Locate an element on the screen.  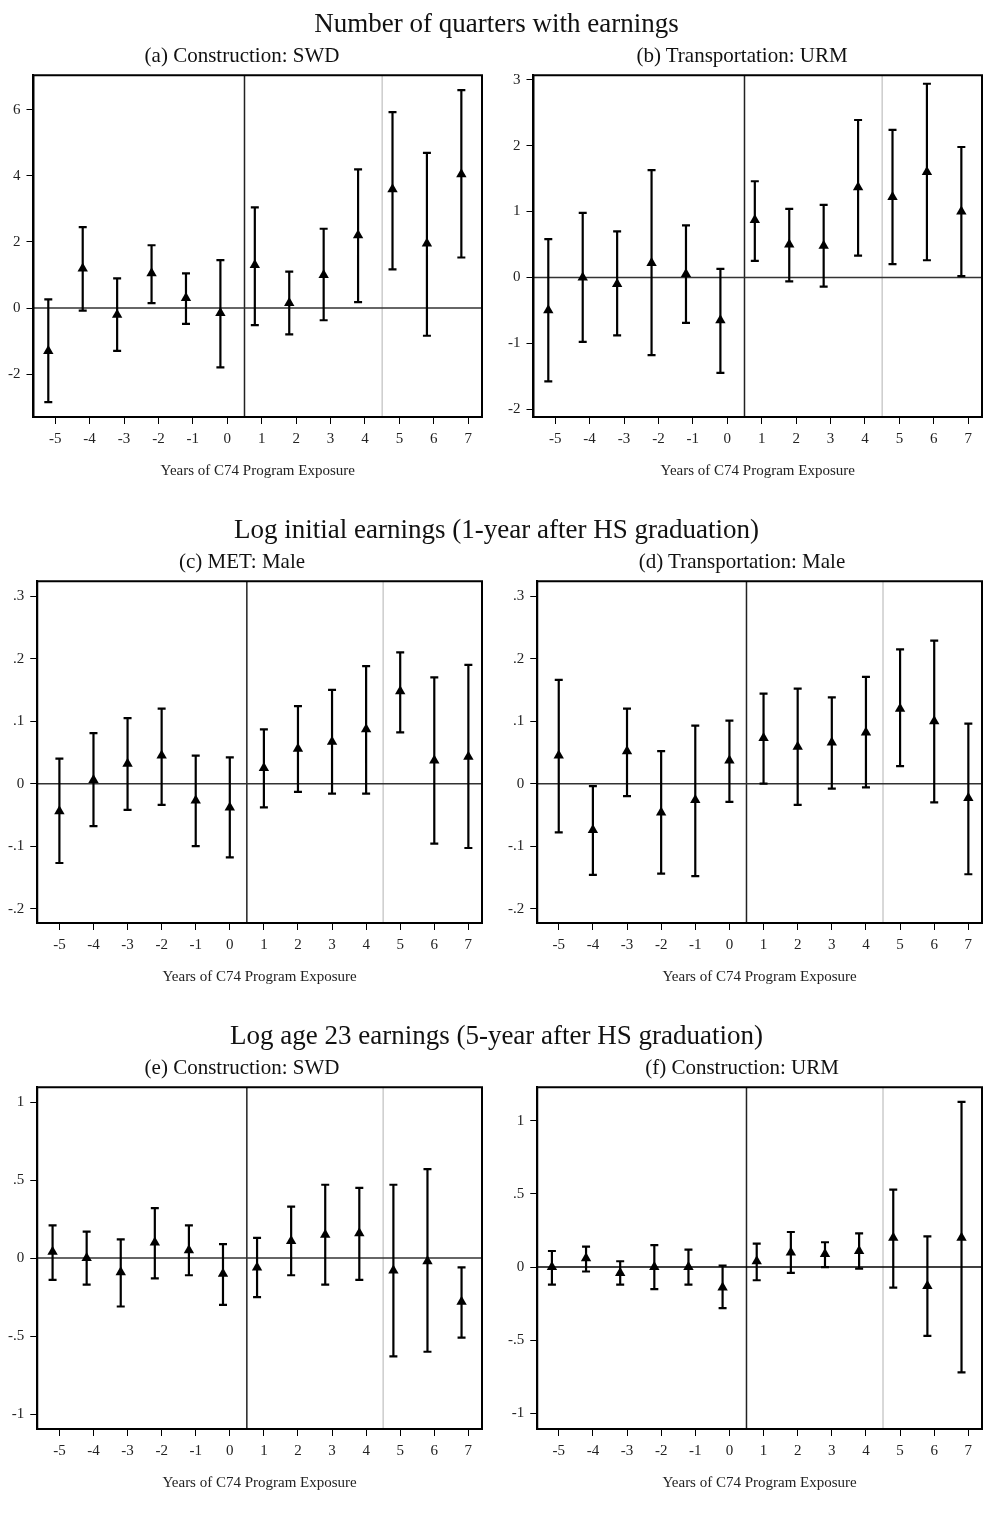
chart-title: (d) Transportation: Male is located at coordinates (742, 561).